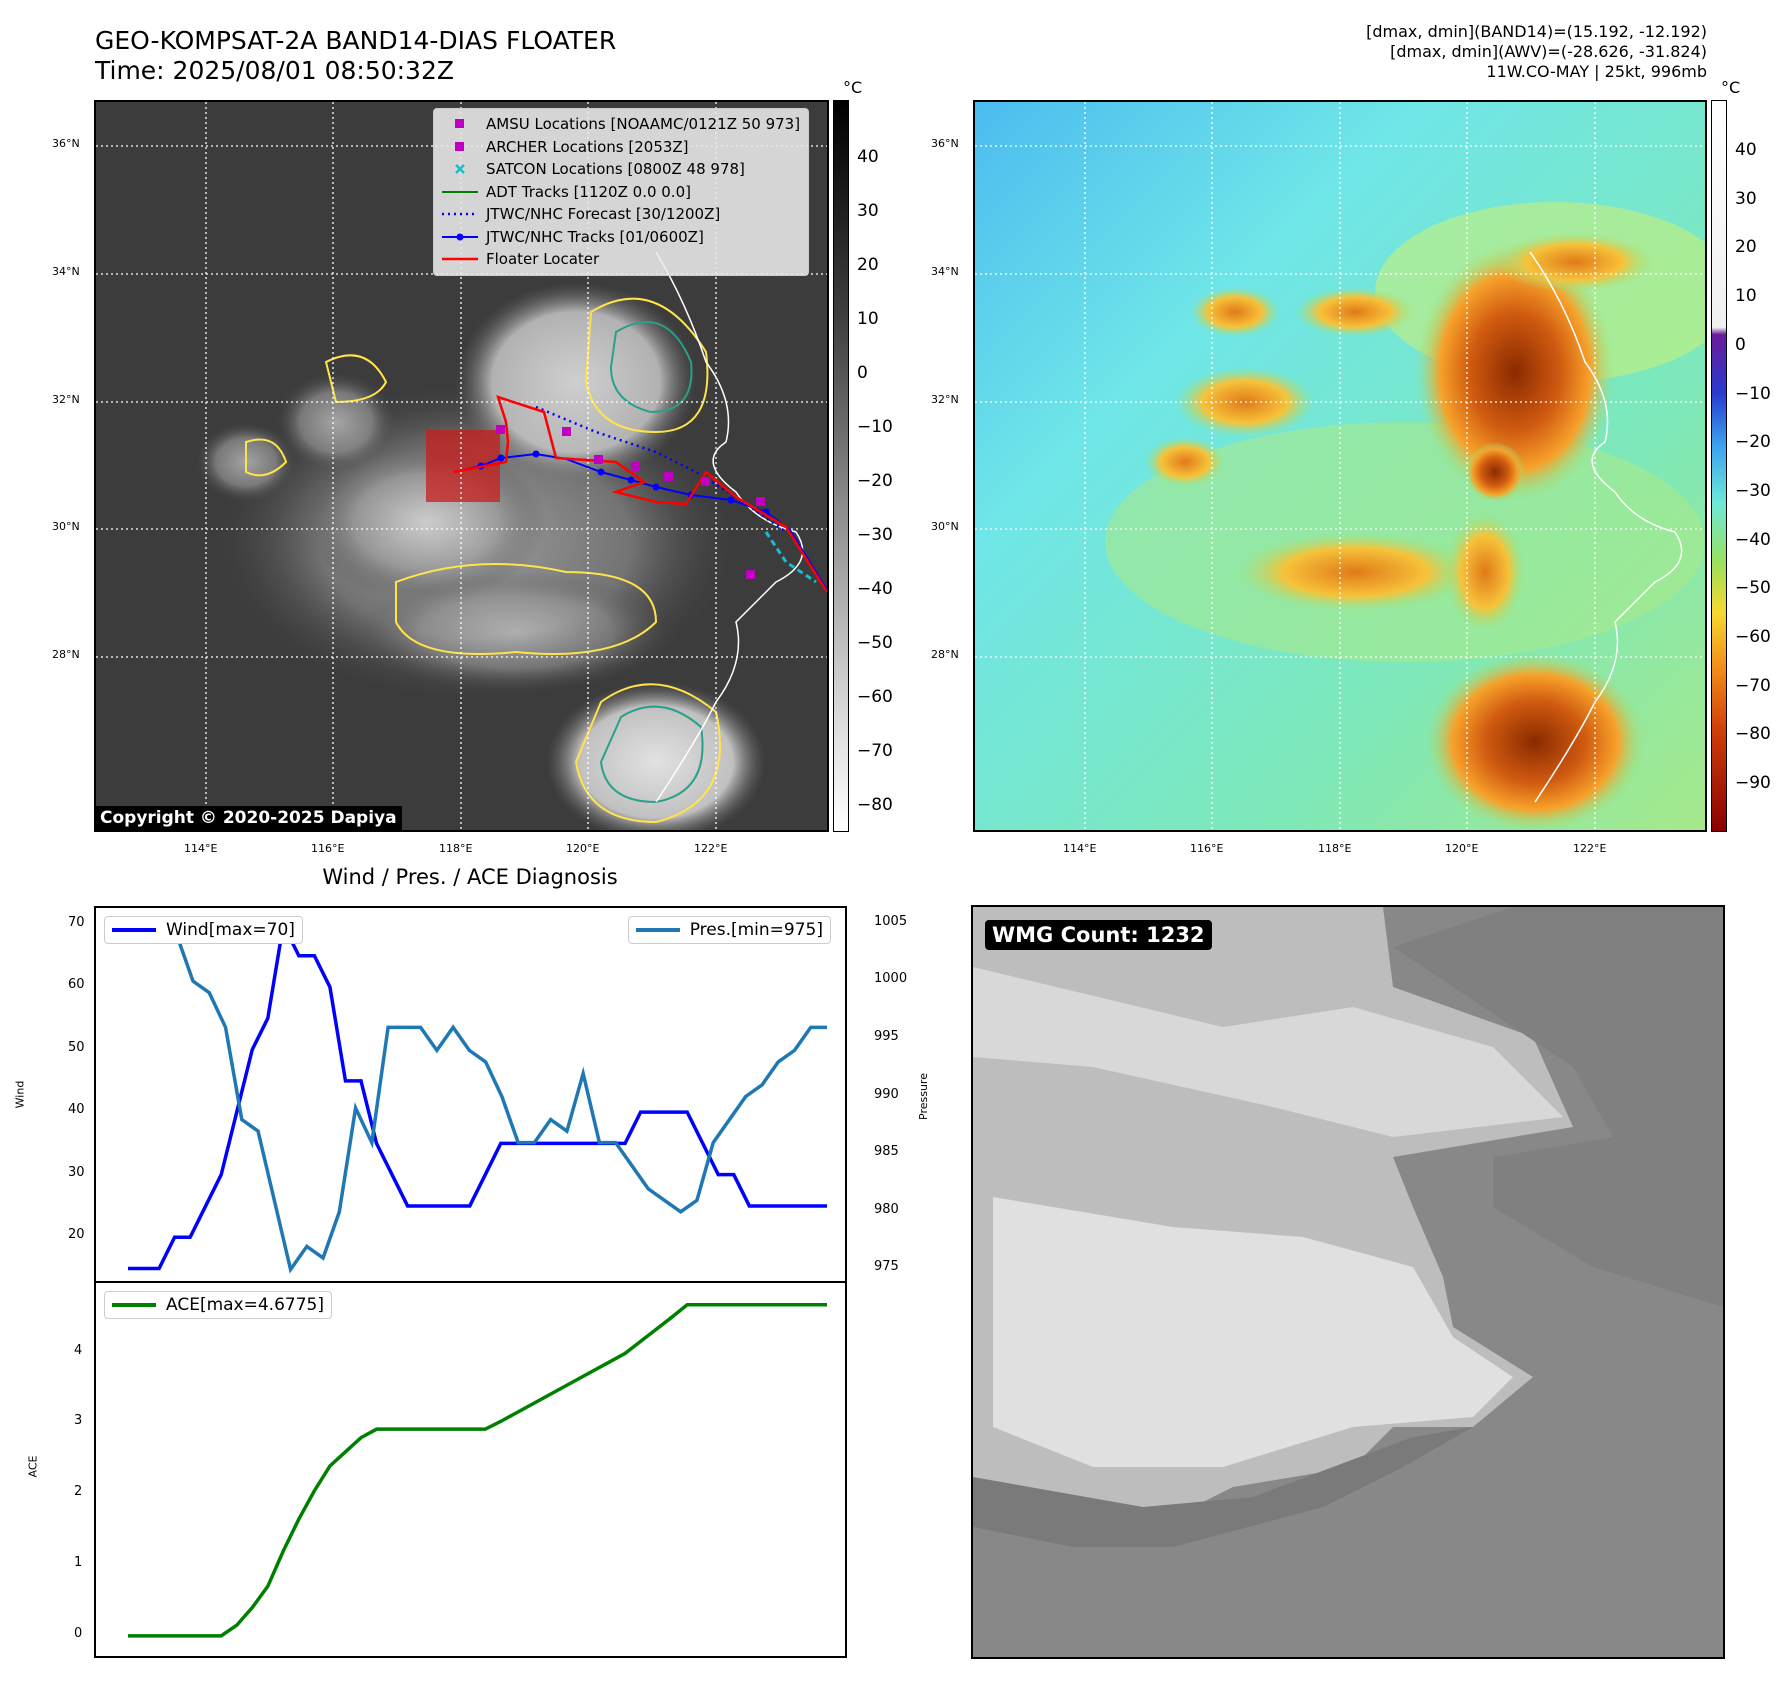 The width and height of the screenshot is (1788, 1690). I want to click on awv-colorbar-tick: 30, so click(1746, 198).